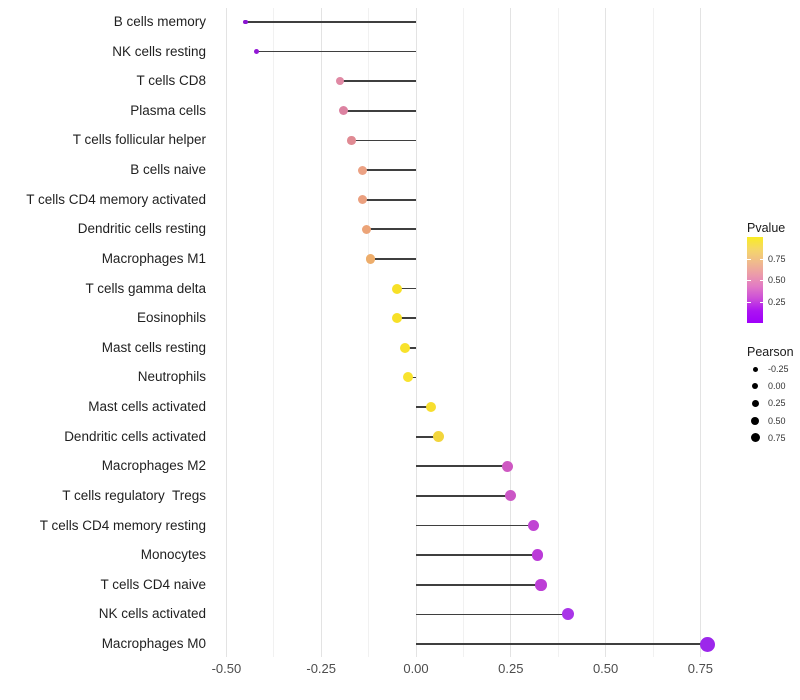 The image size is (800, 700). I want to click on y-axis-label: T cells gamma delta, so click(145, 288).